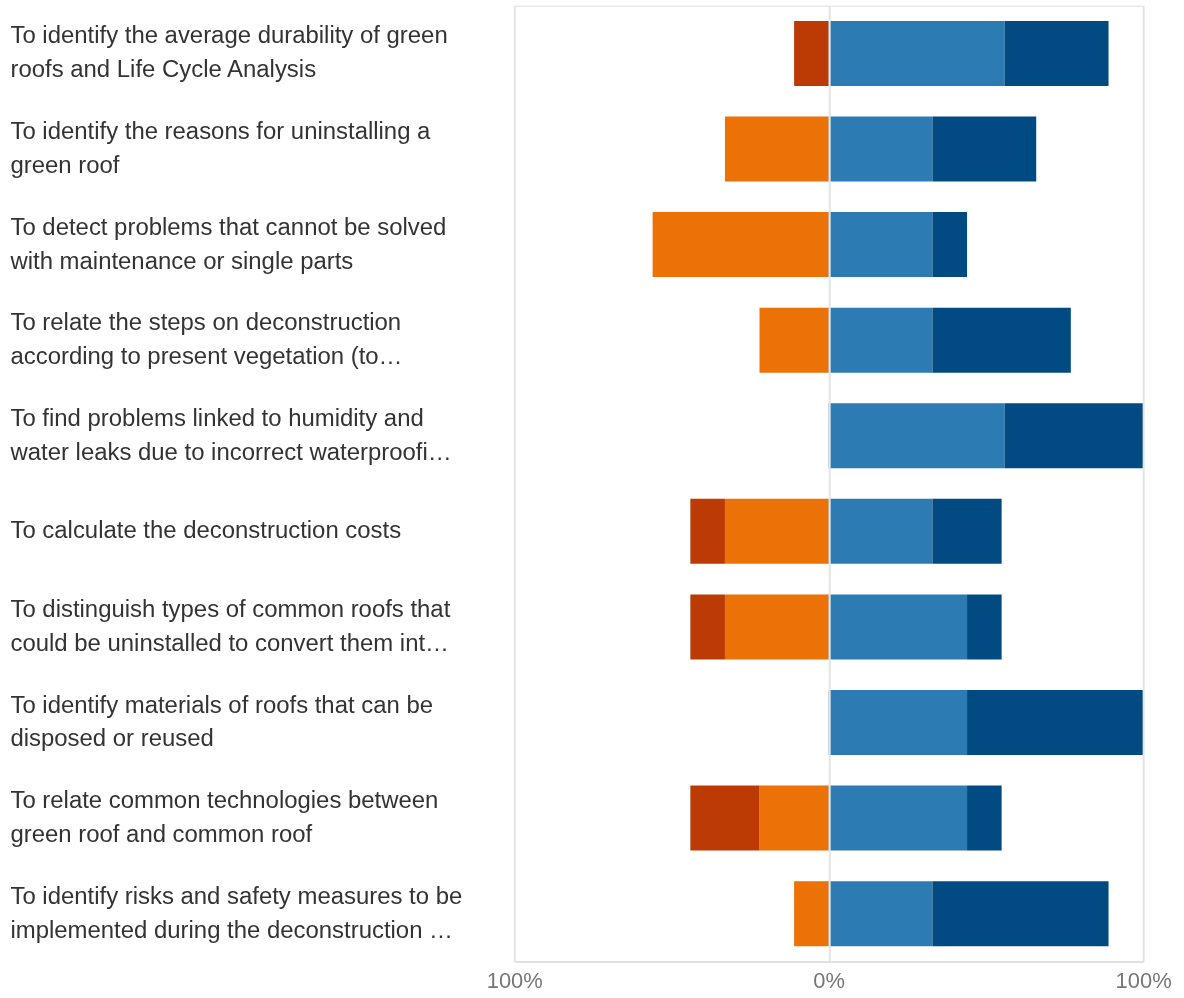  I want to click on y-tick-label: To detect problems that cannot be solved with maintenance or single parts, so click(228, 243).